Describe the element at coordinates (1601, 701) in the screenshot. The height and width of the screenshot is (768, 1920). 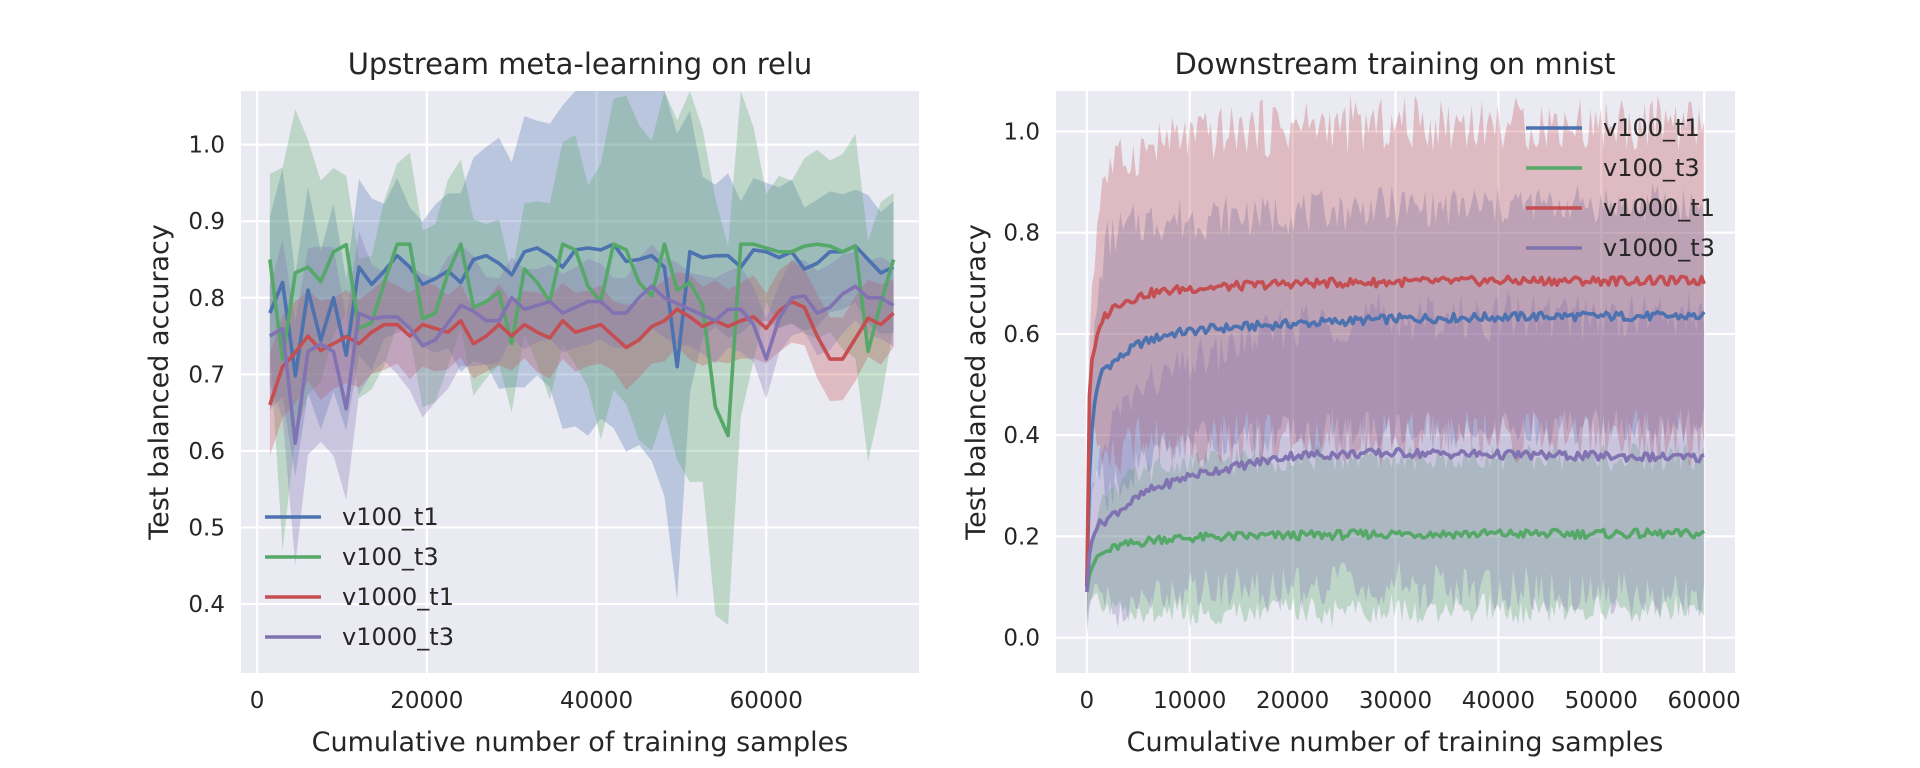
I see `x-tick-label: 50000` at that location.